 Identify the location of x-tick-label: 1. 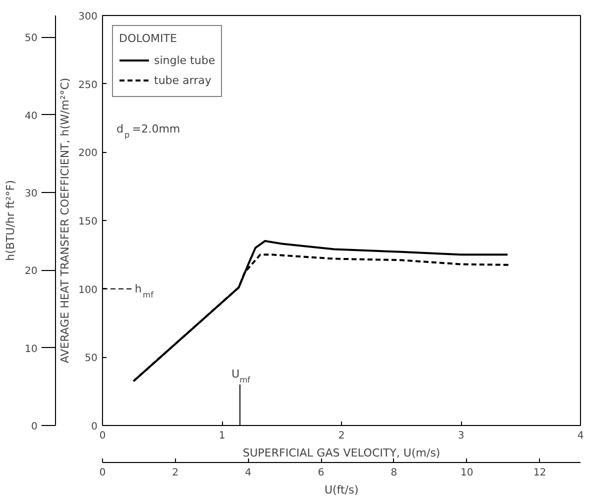
(222, 436).